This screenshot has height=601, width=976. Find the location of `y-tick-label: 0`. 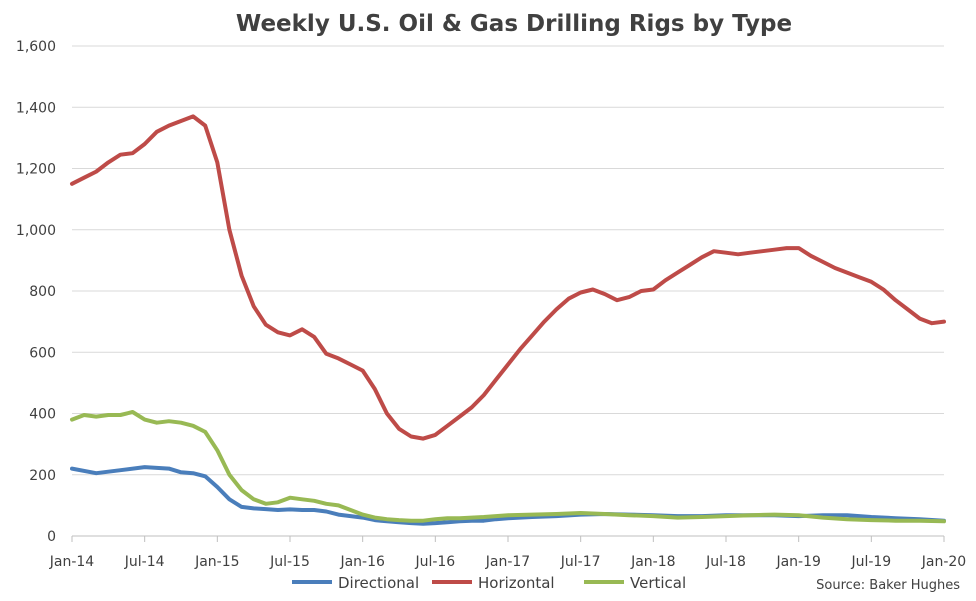

y-tick-label: 0 is located at coordinates (51, 537).